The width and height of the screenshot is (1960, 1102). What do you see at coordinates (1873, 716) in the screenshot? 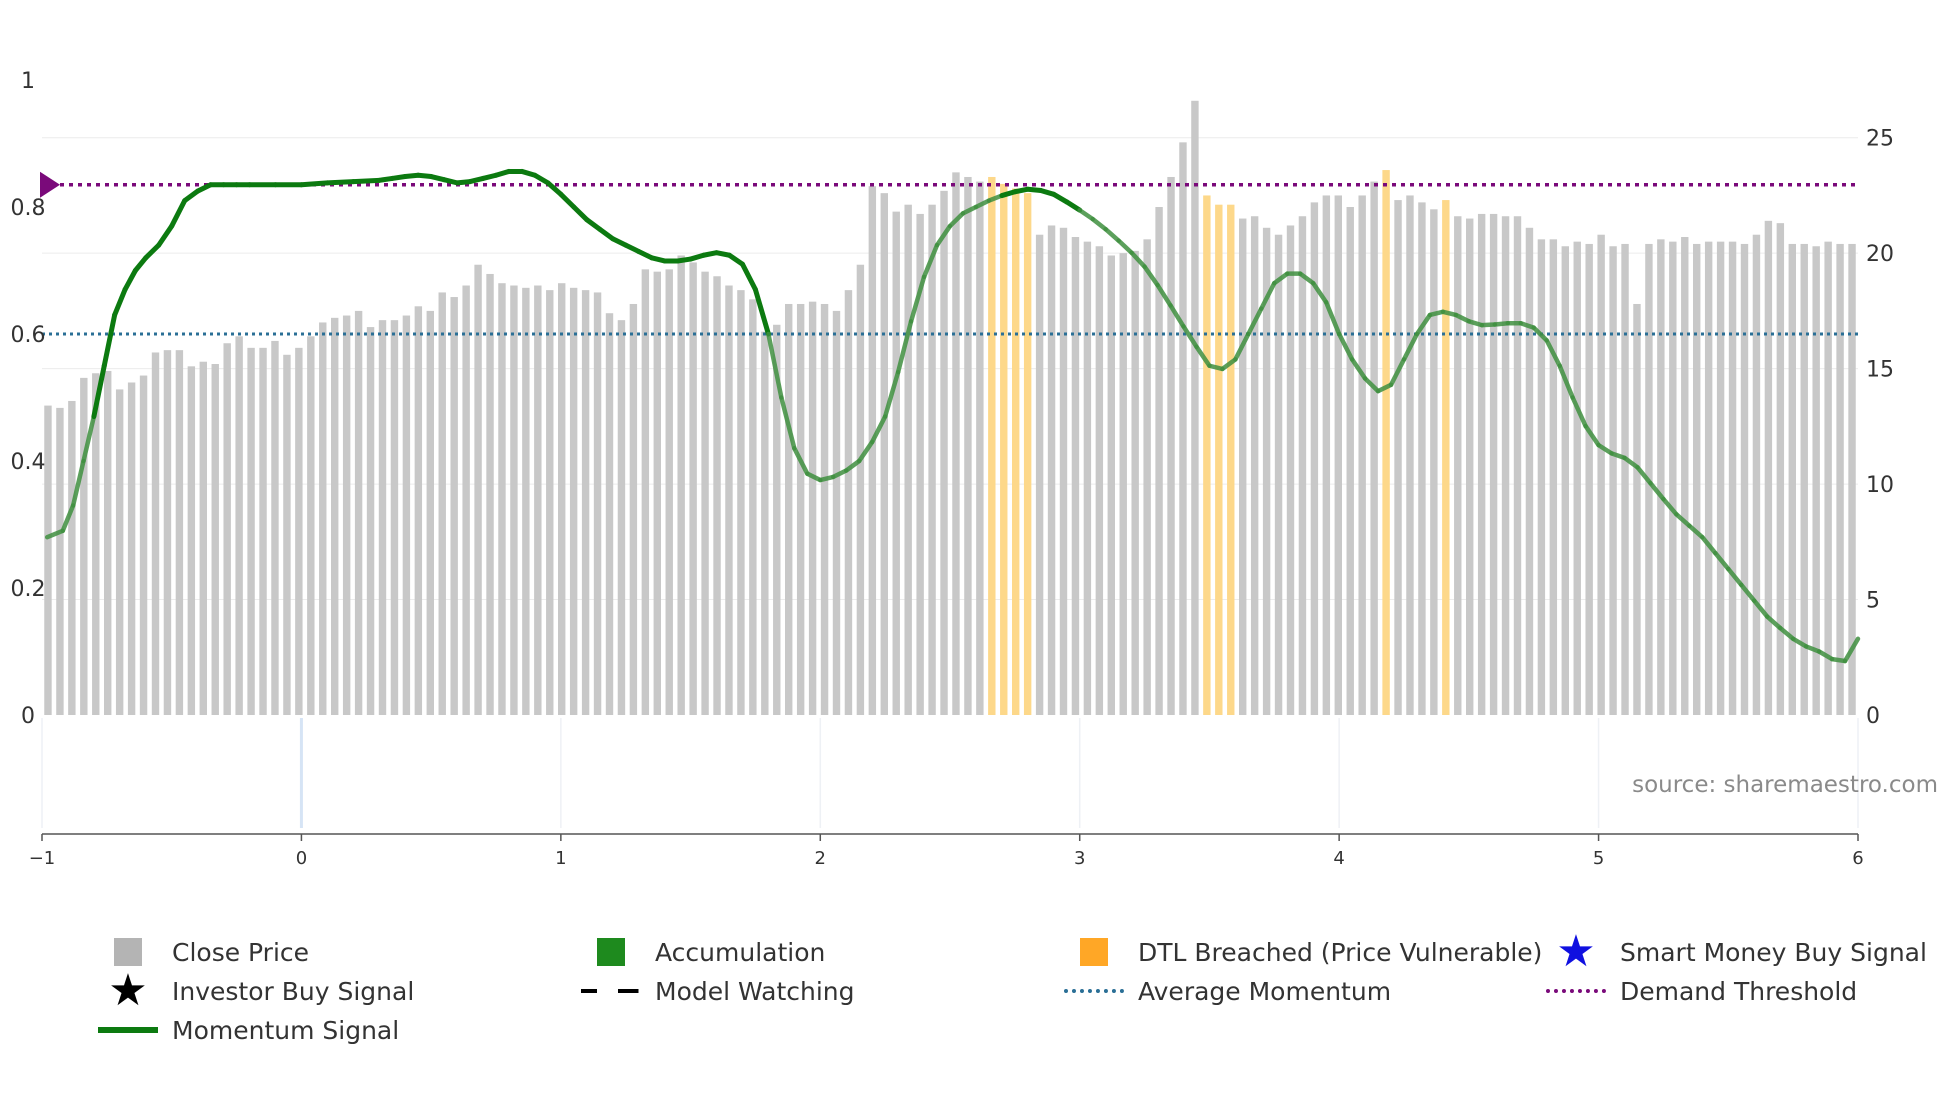
I see `right-tick-label: 0` at bounding box center [1873, 716].